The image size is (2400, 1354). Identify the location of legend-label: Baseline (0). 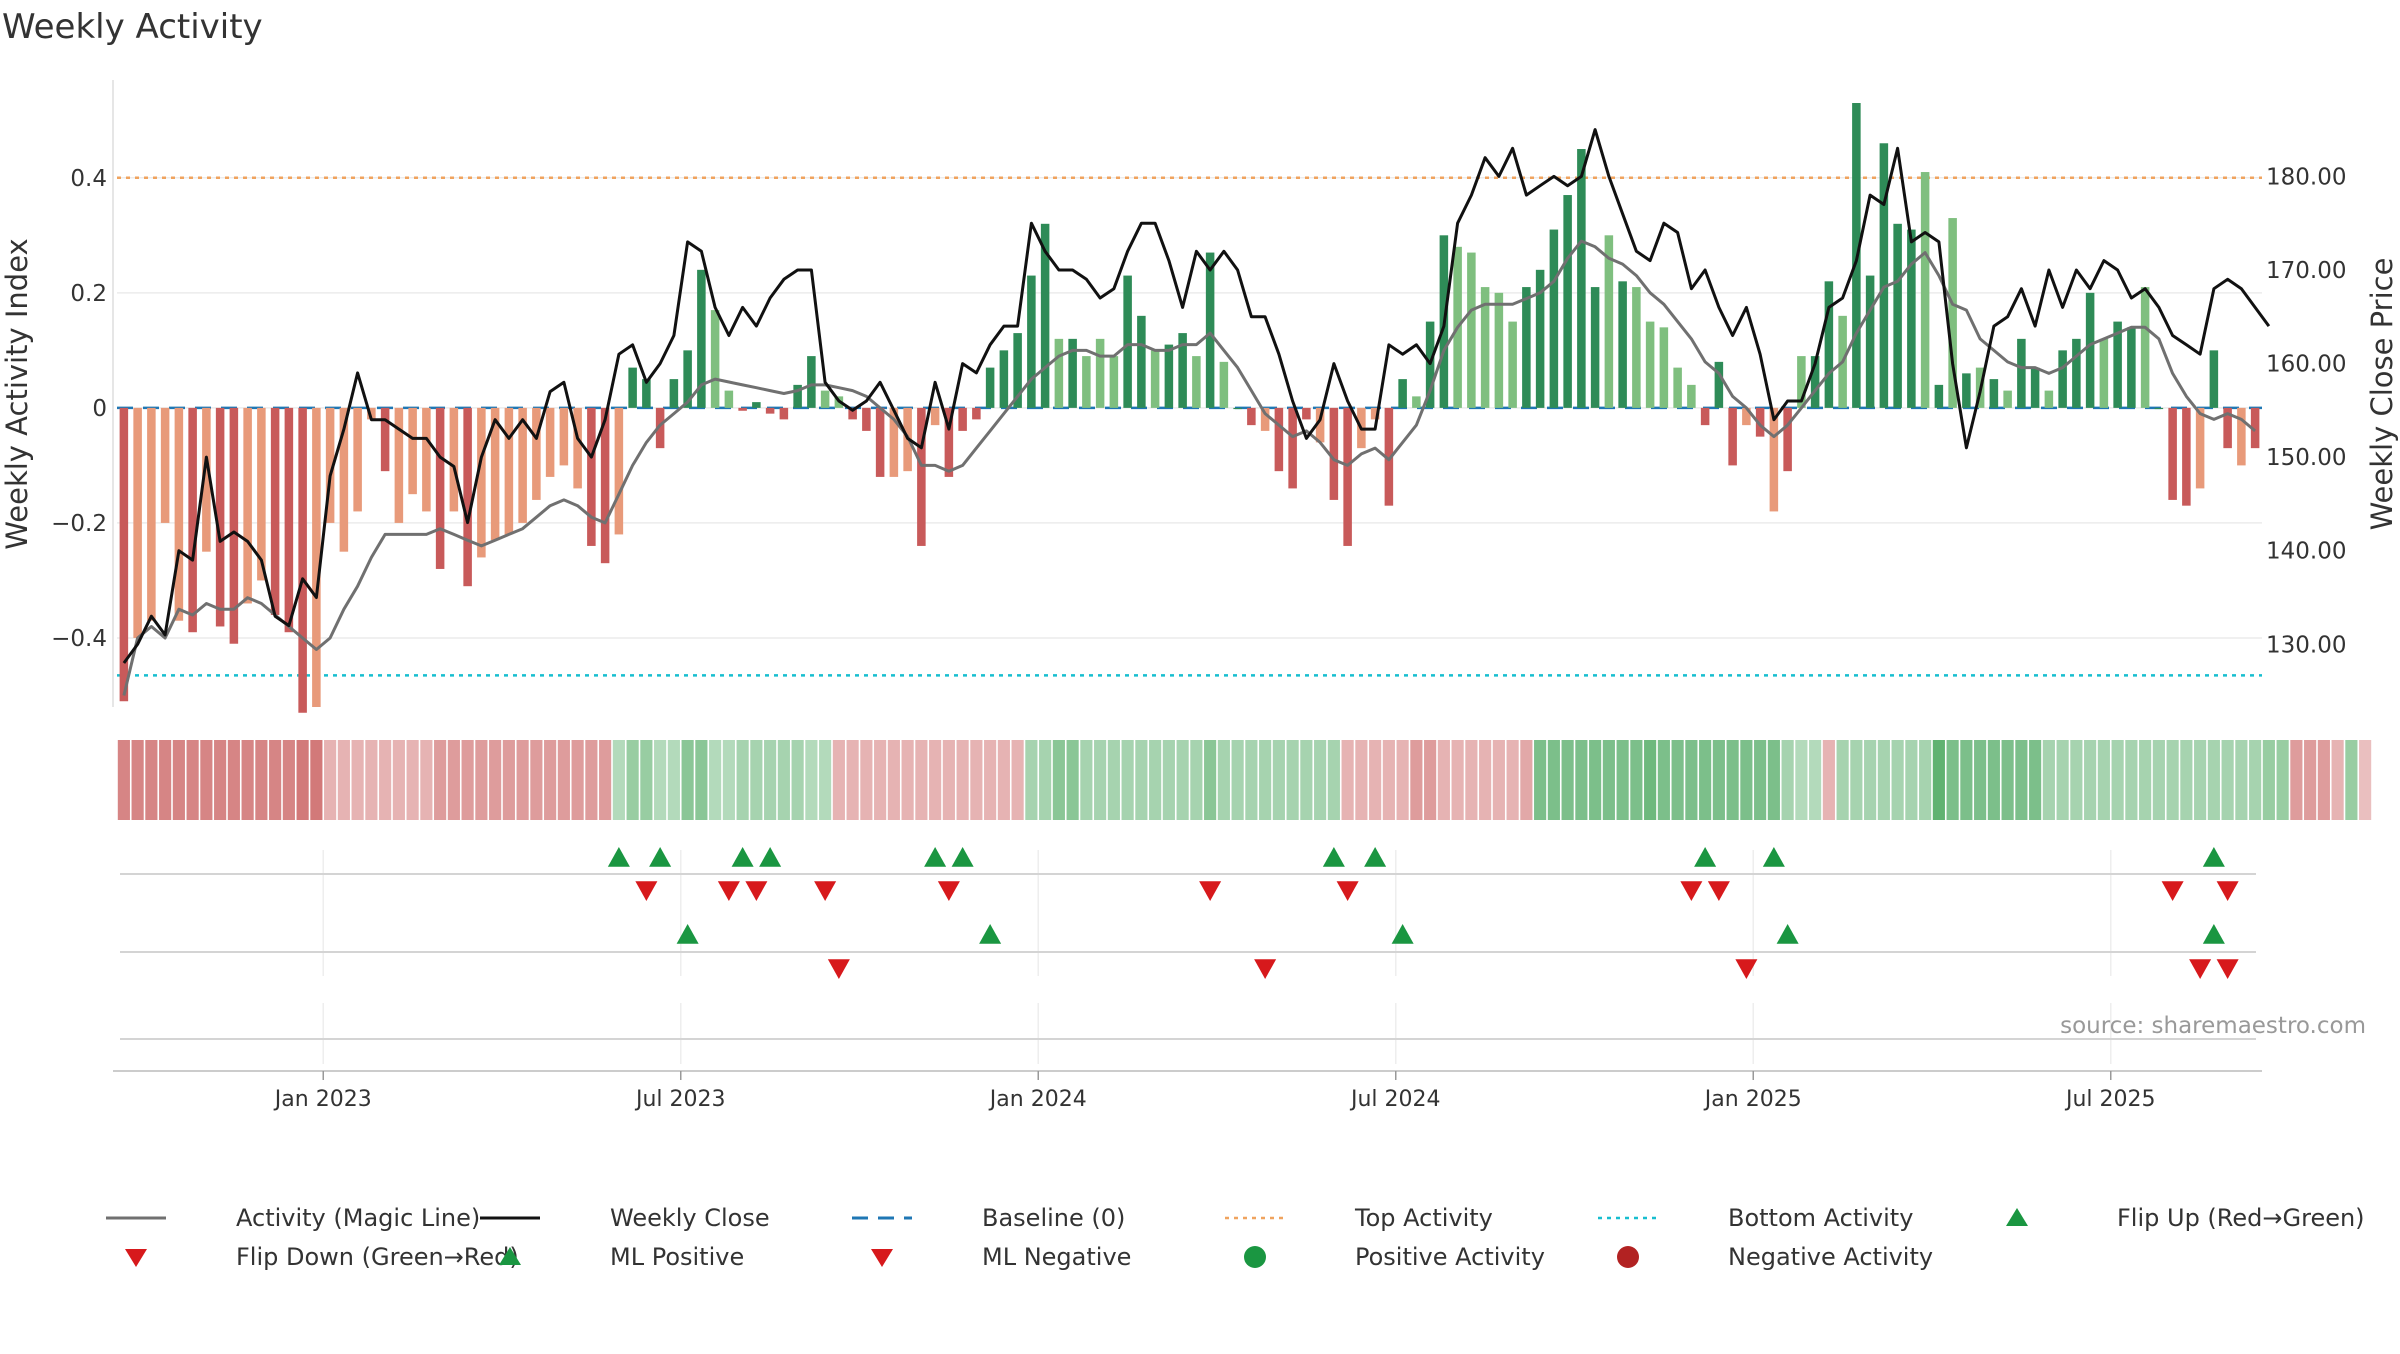
(1053, 1218).